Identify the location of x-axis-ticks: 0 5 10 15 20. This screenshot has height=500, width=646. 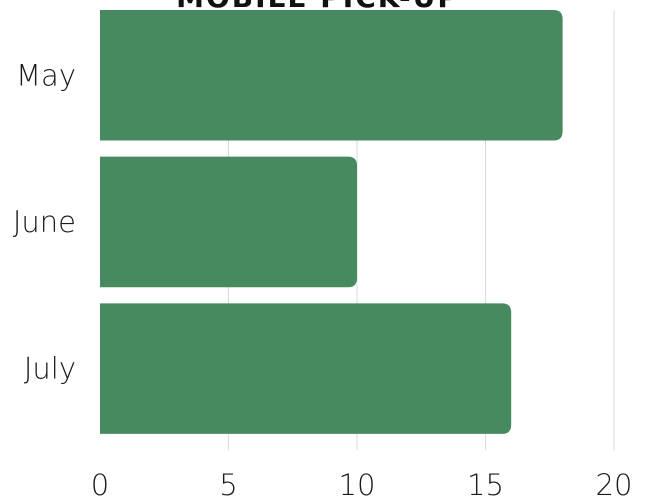
(362, 484).